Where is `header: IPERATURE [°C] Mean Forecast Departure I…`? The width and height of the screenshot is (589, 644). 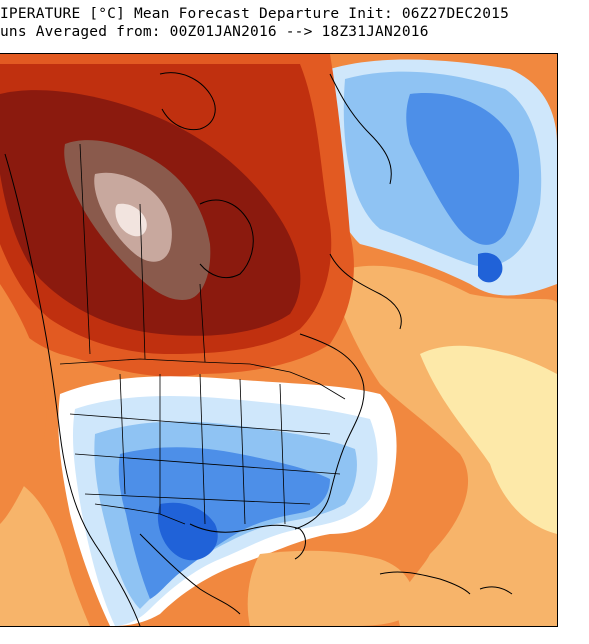 header: IPERATURE [°C] Mean Forecast Departure I… is located at coordinates (294, 26).